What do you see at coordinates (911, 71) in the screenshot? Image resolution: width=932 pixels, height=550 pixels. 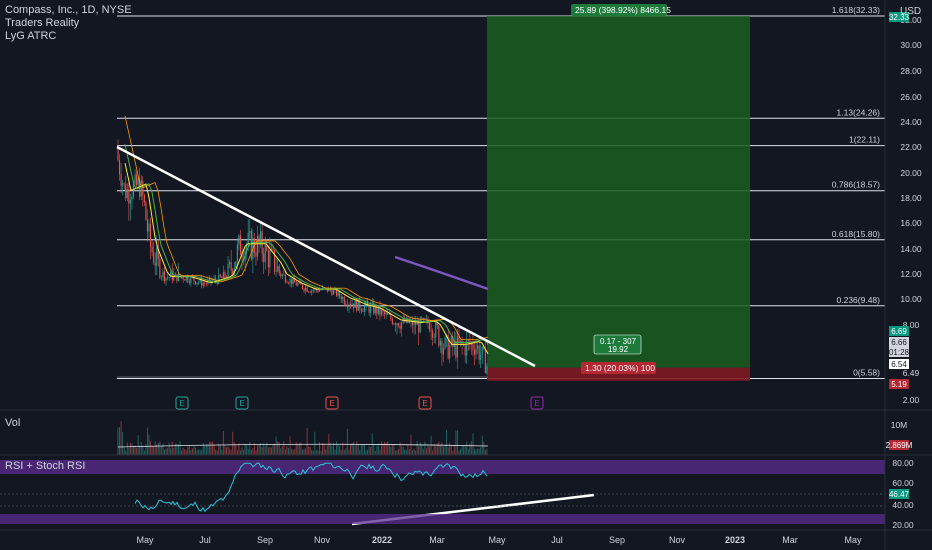 I see `price-tick: 28.00` at bounding box center [911, 71].